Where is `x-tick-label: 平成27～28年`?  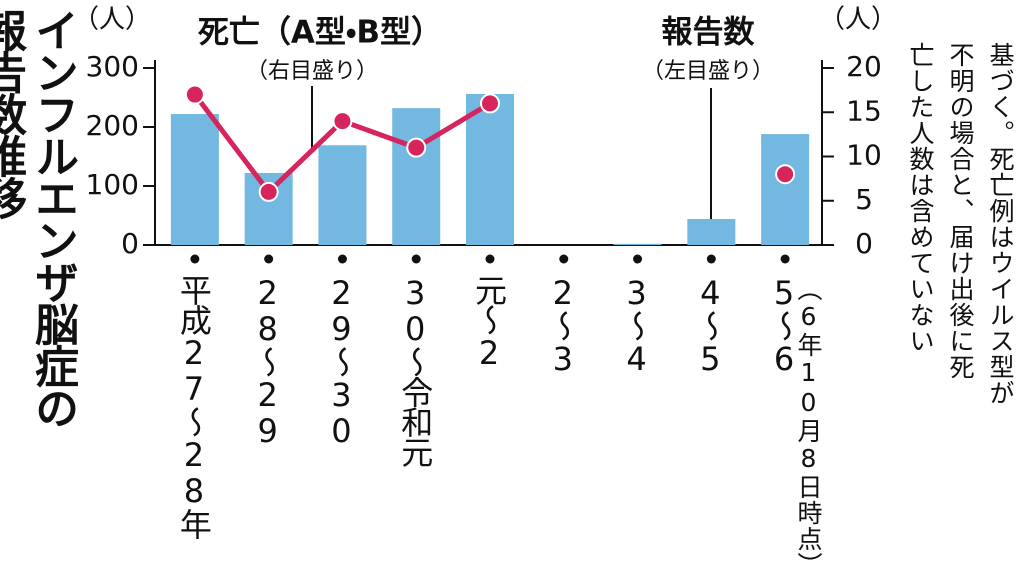
x-tick-label: 平成27～28年 is located at coordinates (193, 406).